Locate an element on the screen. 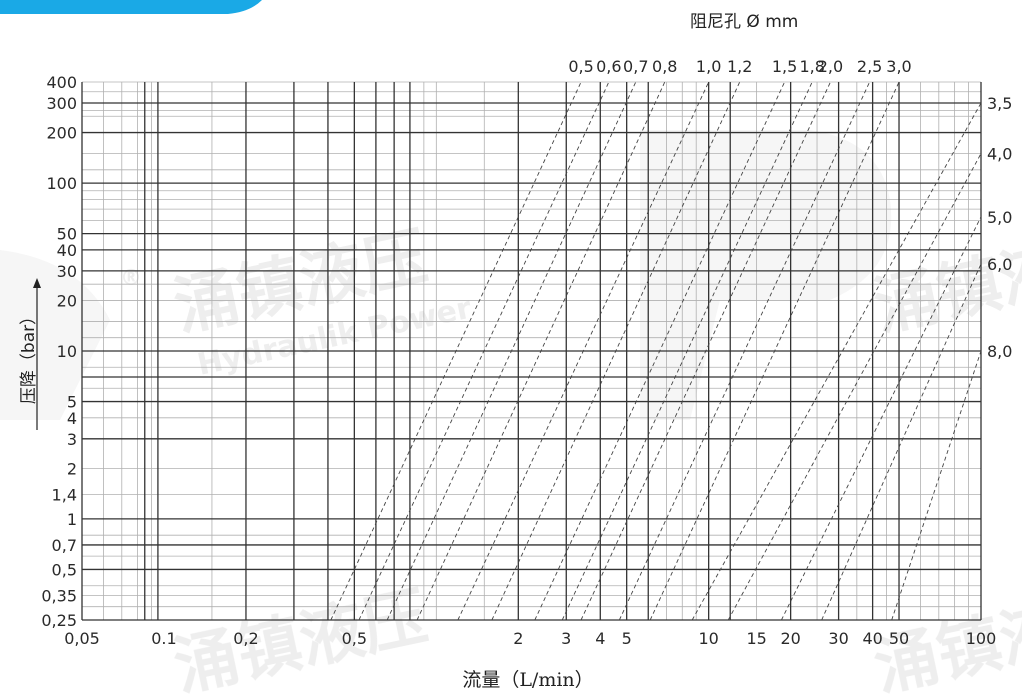 Image resolution: width=1022 pixels, height=696 pixels. series-label-0-7: 0,7 is located at coordinates (635, 66).